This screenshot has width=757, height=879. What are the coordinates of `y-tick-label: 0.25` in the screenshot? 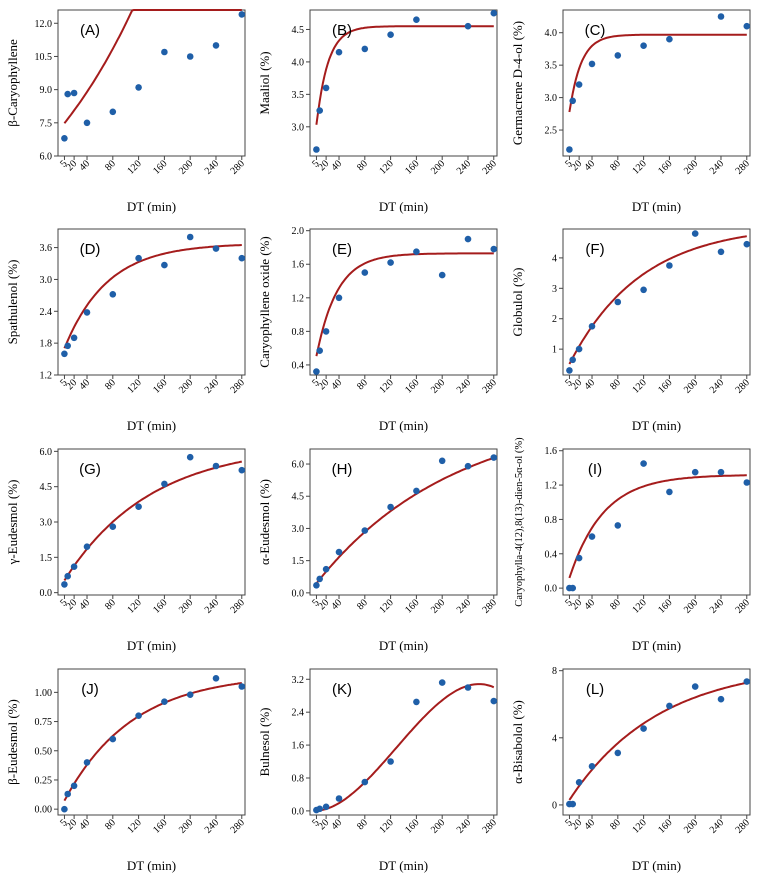 It's located at (44, 780).